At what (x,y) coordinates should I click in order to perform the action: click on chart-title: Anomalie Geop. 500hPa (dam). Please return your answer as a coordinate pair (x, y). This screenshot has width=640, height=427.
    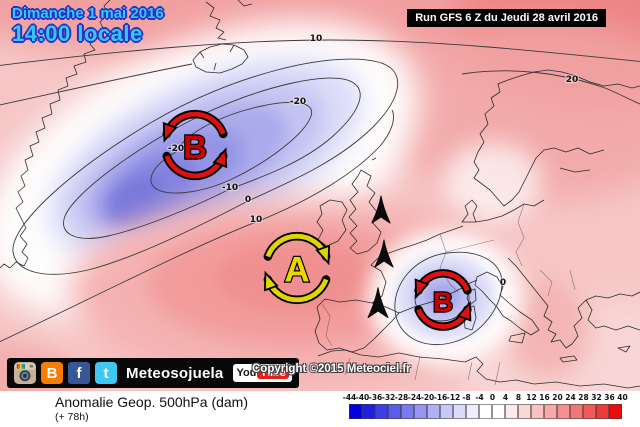
    Looking at the image, I should click on (151, 402).